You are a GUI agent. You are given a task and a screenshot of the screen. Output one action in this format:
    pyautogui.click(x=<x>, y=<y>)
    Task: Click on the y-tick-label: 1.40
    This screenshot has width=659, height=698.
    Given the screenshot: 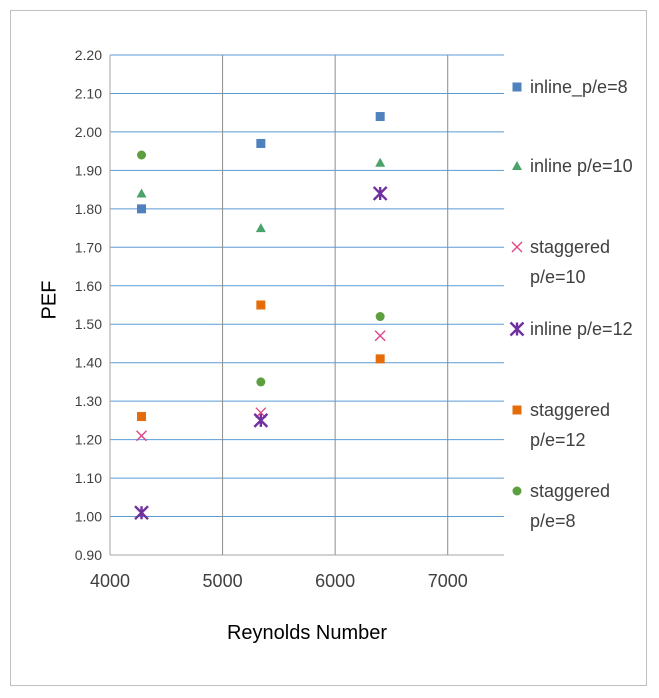 What is the action you would take?
    pyautogui.click(x=88, y=363)
    